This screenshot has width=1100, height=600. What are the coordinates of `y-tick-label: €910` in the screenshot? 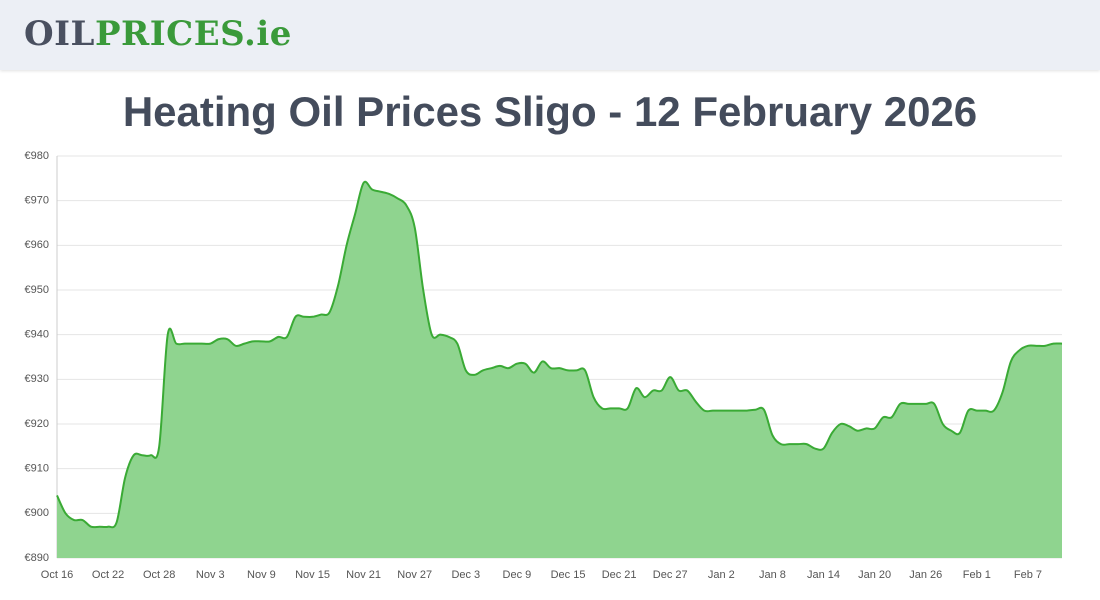 It's located at (37, 469).